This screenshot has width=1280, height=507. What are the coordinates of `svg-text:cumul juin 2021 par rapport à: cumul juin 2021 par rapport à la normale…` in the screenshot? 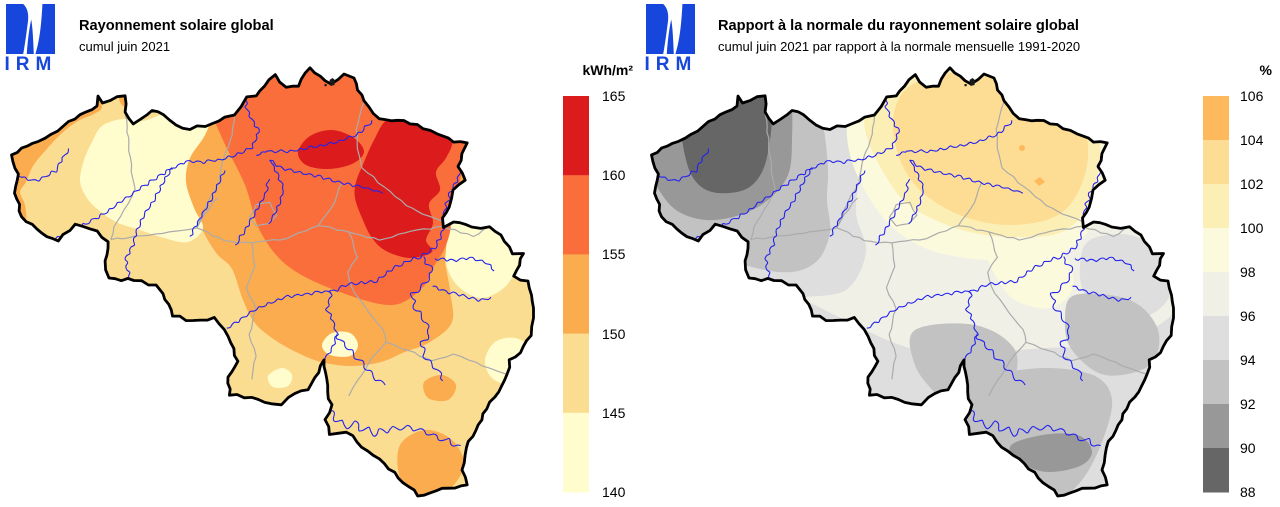 It's located at (899, 46).